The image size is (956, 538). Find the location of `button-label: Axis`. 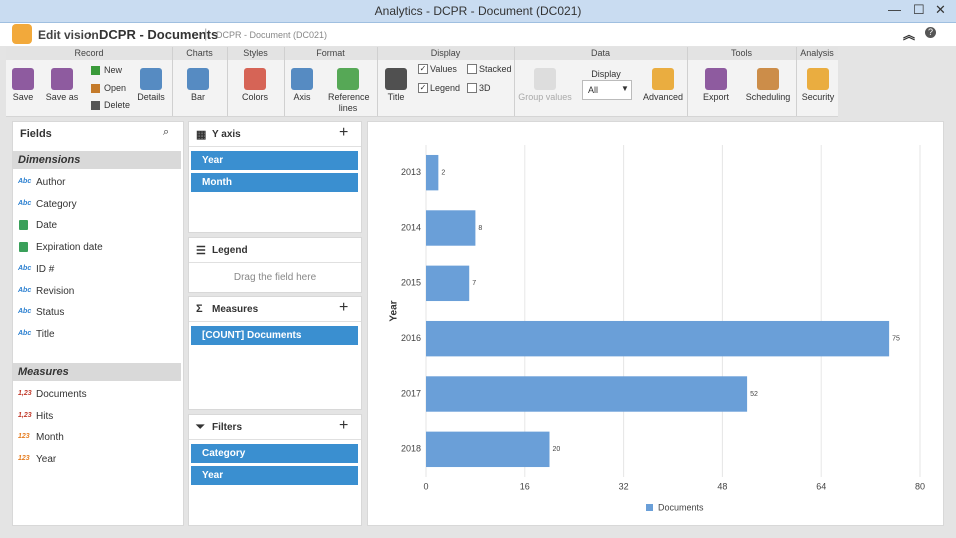

button-label: Axis is located at coordinates (302, 97).